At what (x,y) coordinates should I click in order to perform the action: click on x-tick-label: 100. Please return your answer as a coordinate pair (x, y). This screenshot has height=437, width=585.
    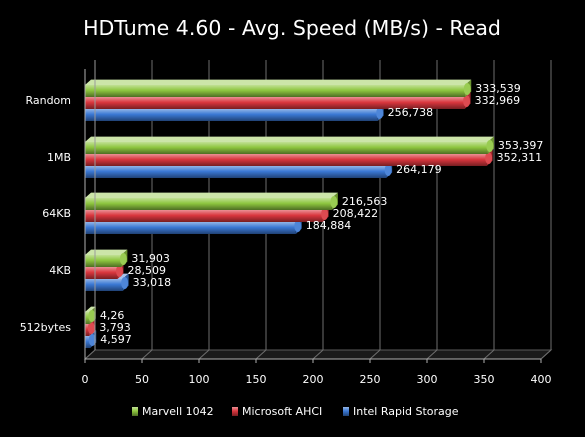
    Looking at the image, I should click on (199, 379).